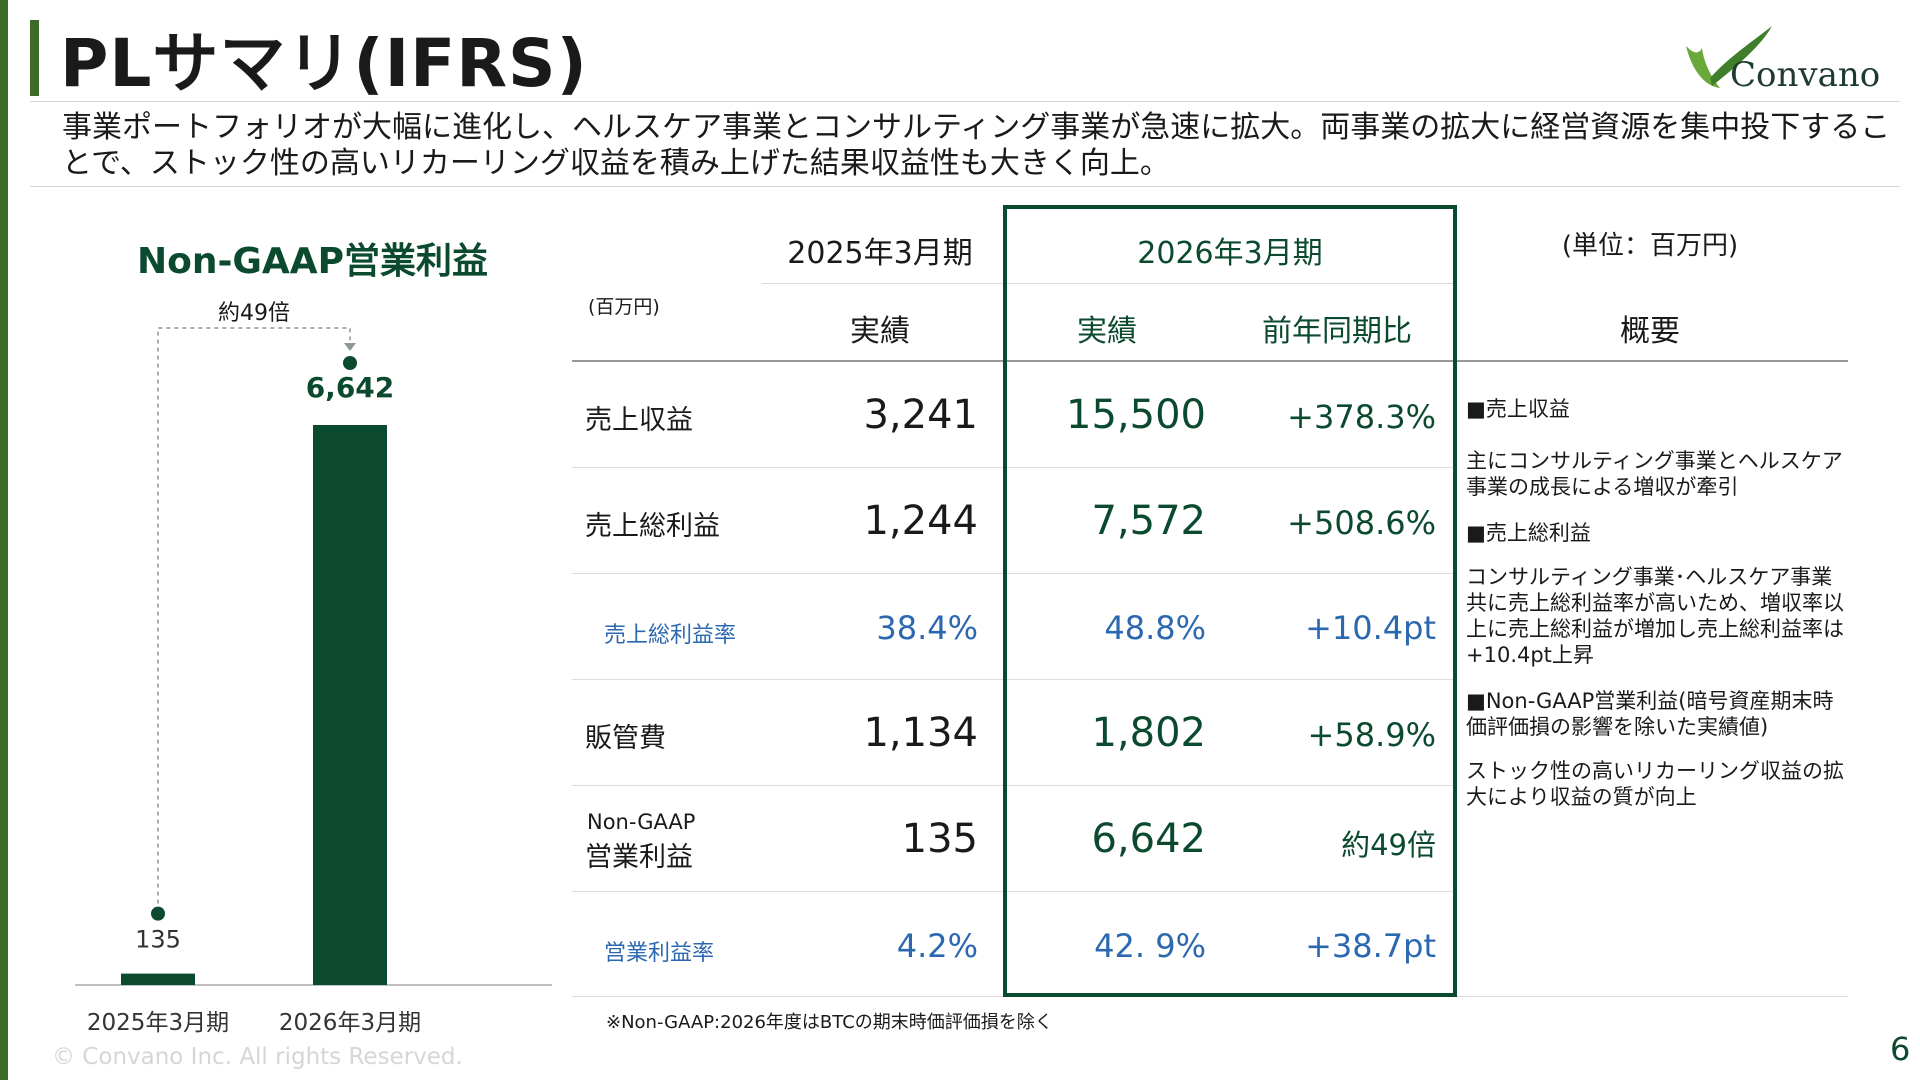  I want to click on curr-value: 42. 9%, so click(1150, 946).